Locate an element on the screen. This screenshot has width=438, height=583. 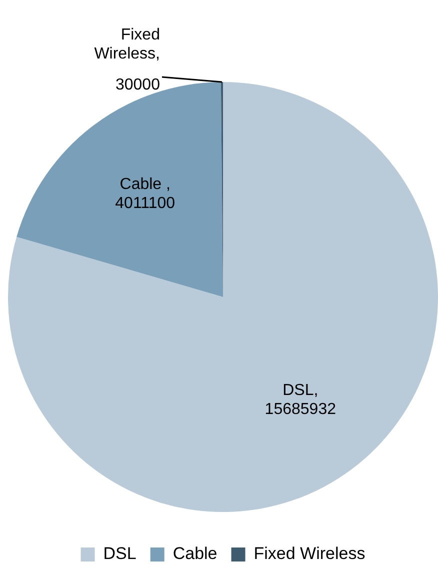
legend-label: Cable is located at coordinates (195, 554).